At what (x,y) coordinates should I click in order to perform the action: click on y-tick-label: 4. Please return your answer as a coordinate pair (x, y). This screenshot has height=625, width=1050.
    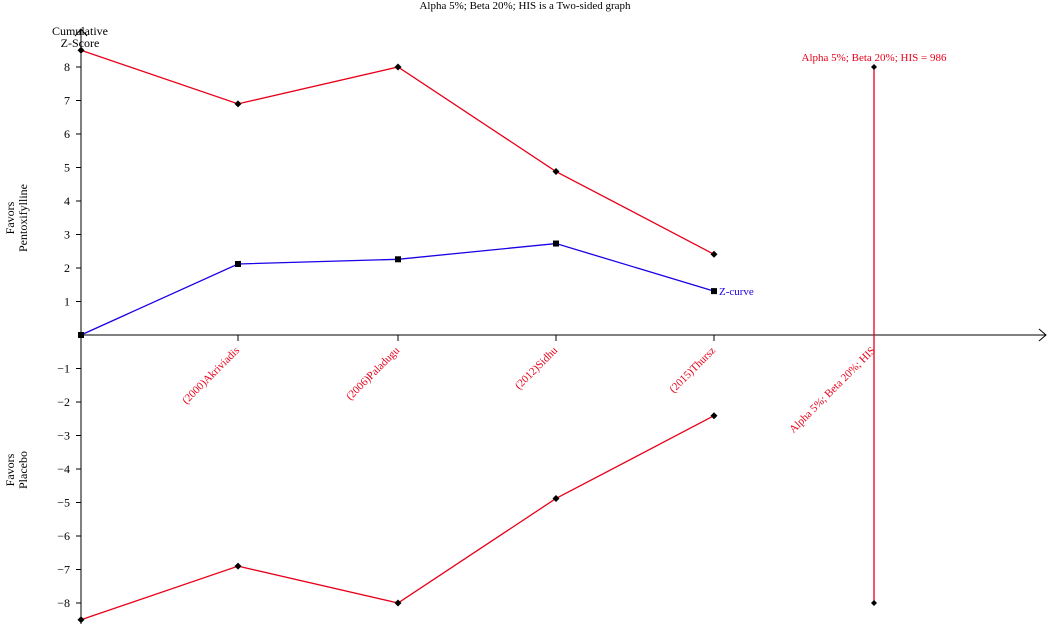
    Looking at the image, I should click on (67, 201).